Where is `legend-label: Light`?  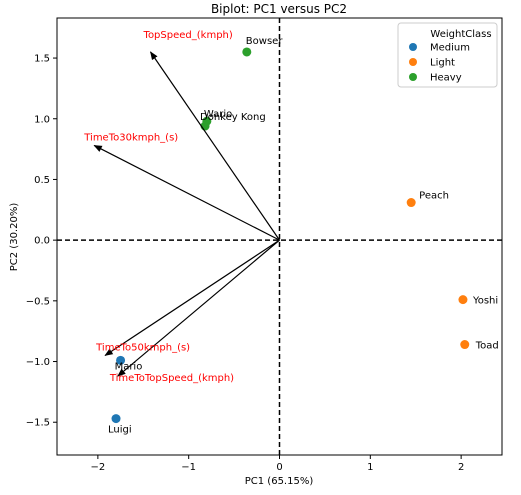 legend-label: Light is located at coordinates (442, 63).